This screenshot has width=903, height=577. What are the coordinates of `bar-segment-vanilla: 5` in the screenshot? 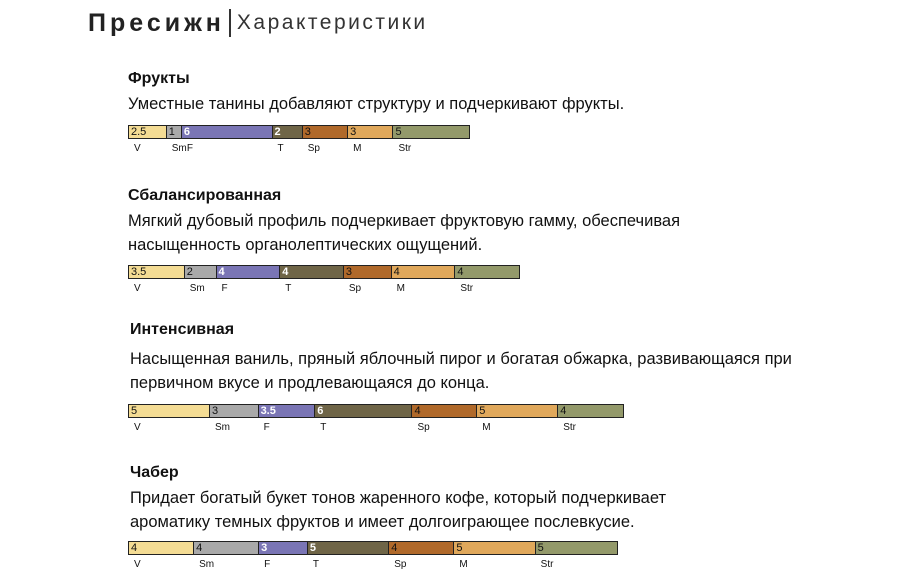 It's located at (169, 411).